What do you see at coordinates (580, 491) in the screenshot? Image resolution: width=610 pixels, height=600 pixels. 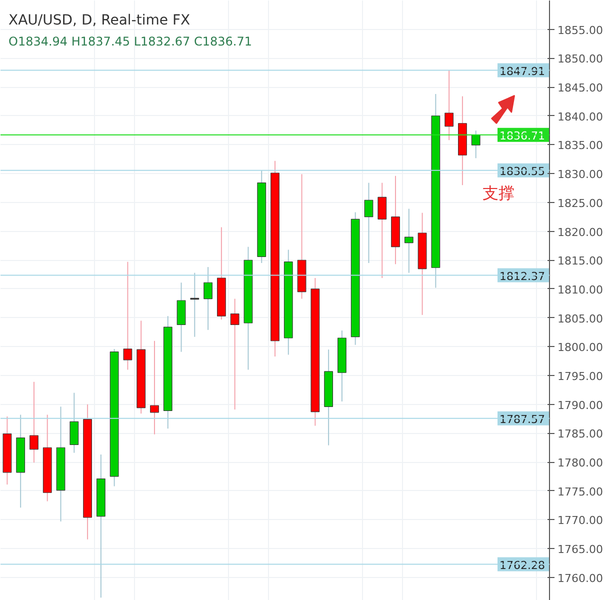 I see `y-tick-label: 1775.00` at bounding box center [580, 491].